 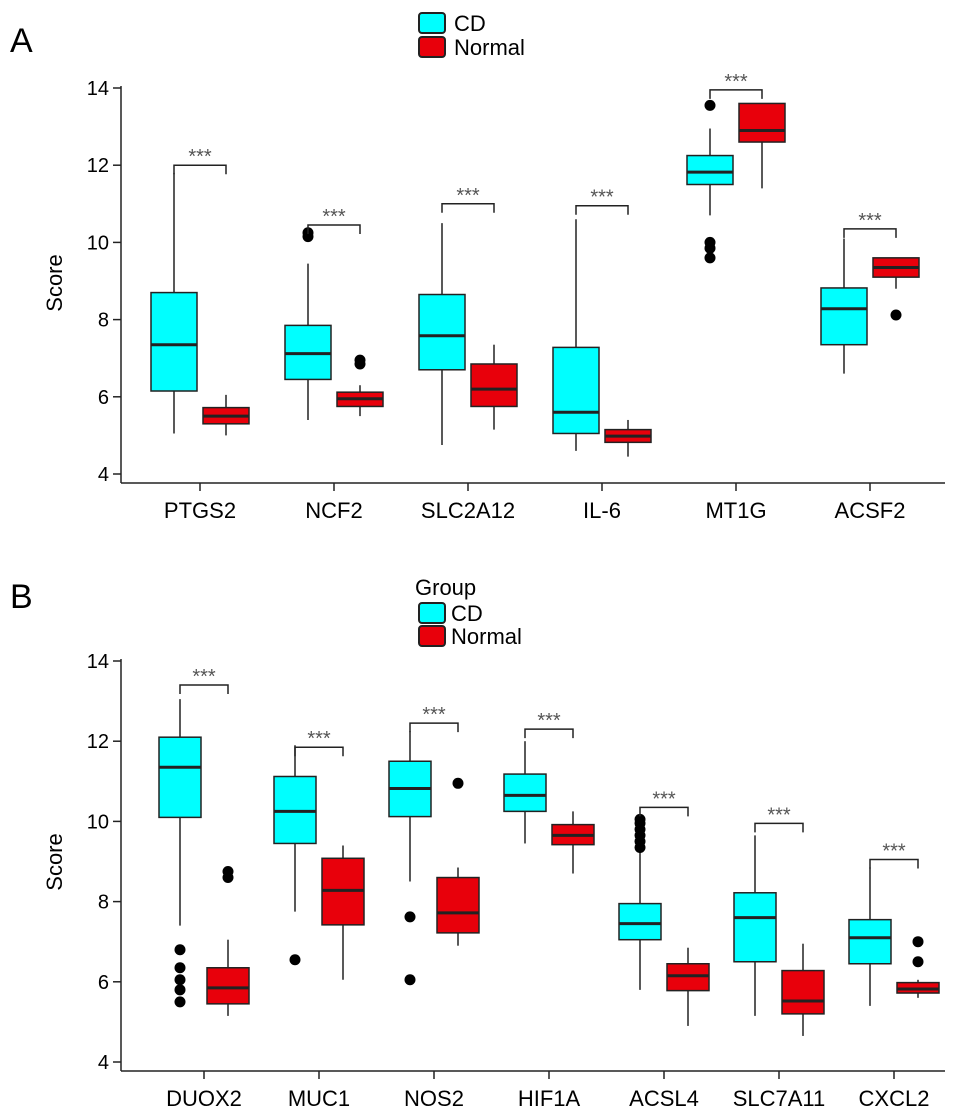 What do you see at coordinates (486, 636) in the screenshot?
I see `legend-b-normal-label: Normal` at bounding box center [486, 636].